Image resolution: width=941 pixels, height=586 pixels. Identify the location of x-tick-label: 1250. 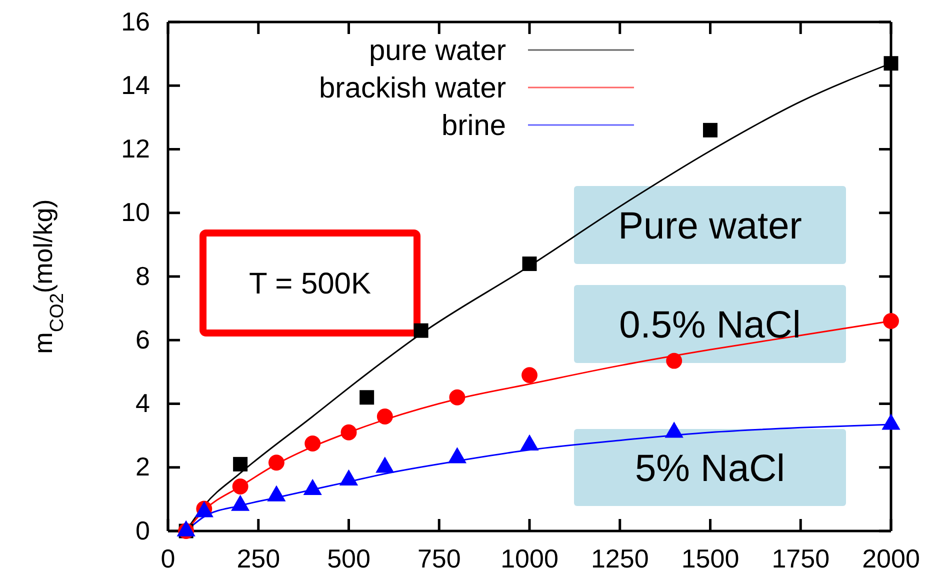
(619, 558).